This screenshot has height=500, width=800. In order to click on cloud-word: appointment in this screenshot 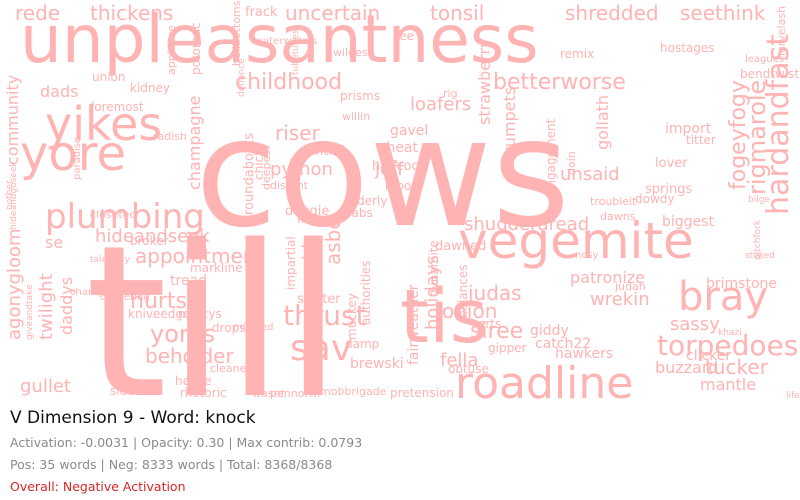, I will do `click(199, 256)`.